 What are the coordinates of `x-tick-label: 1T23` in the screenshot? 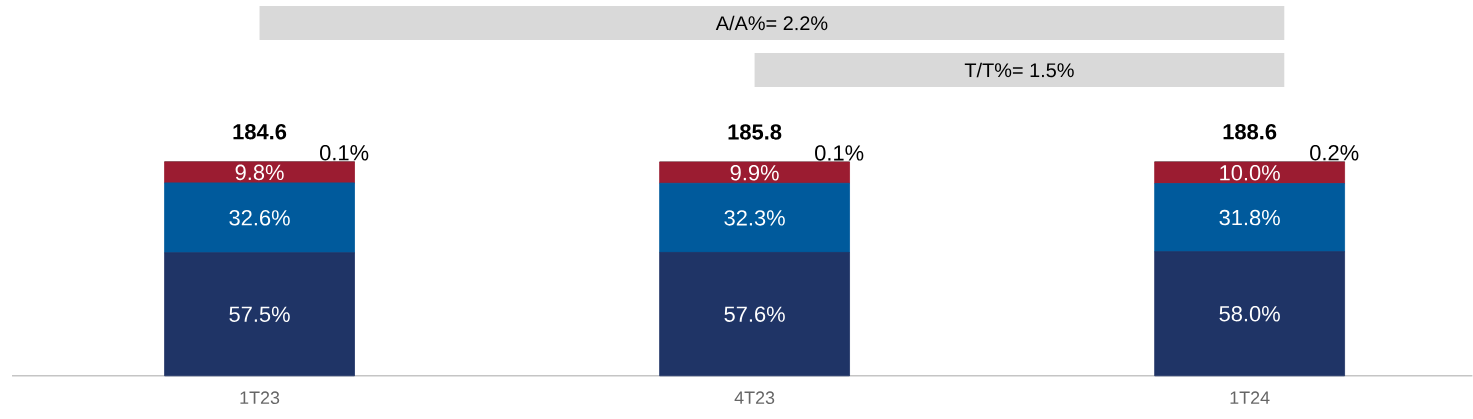 It's located at (260, 398).